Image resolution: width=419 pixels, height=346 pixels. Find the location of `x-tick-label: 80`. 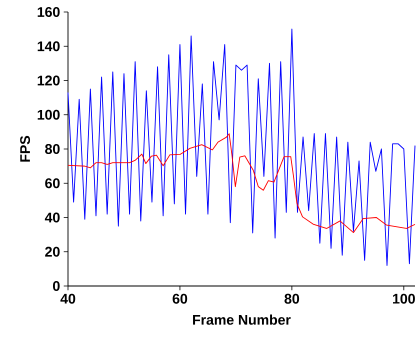

x-tick-label: 80 is located at coordinates (292, 299).